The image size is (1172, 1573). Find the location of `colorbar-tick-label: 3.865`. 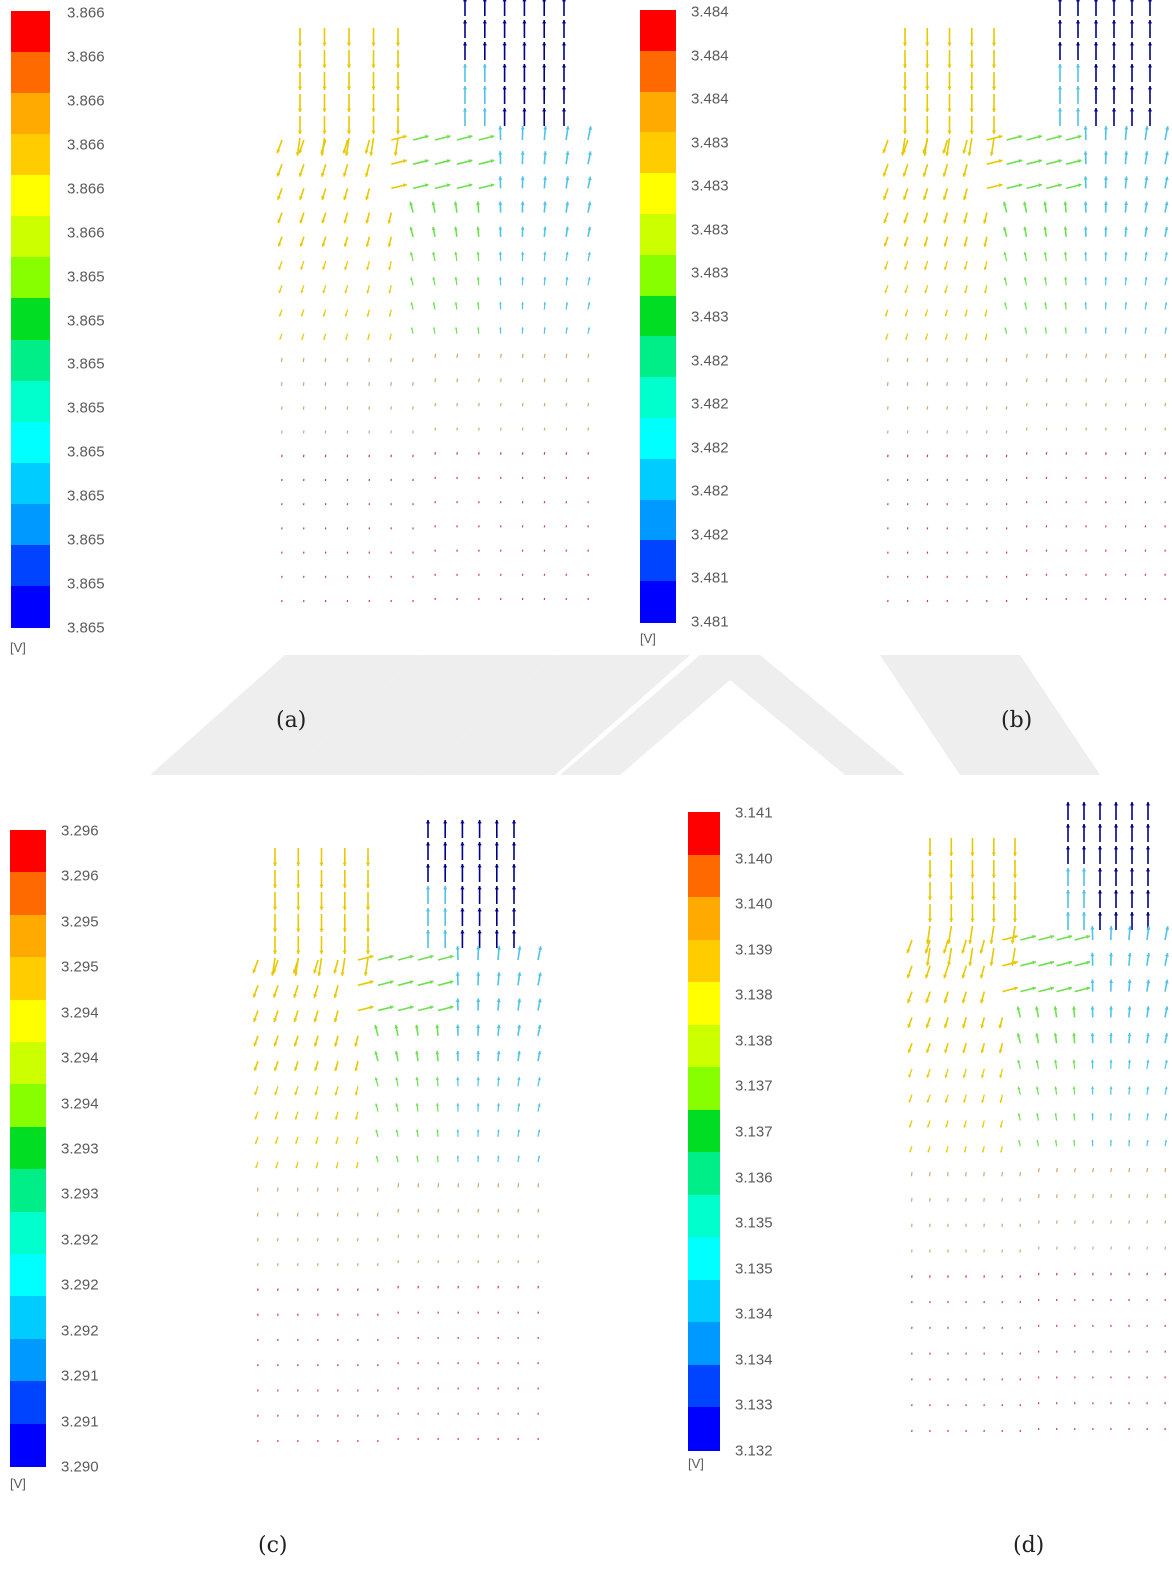

colorbar-tick-label: 3.865 is located at coordinates (86, 584).